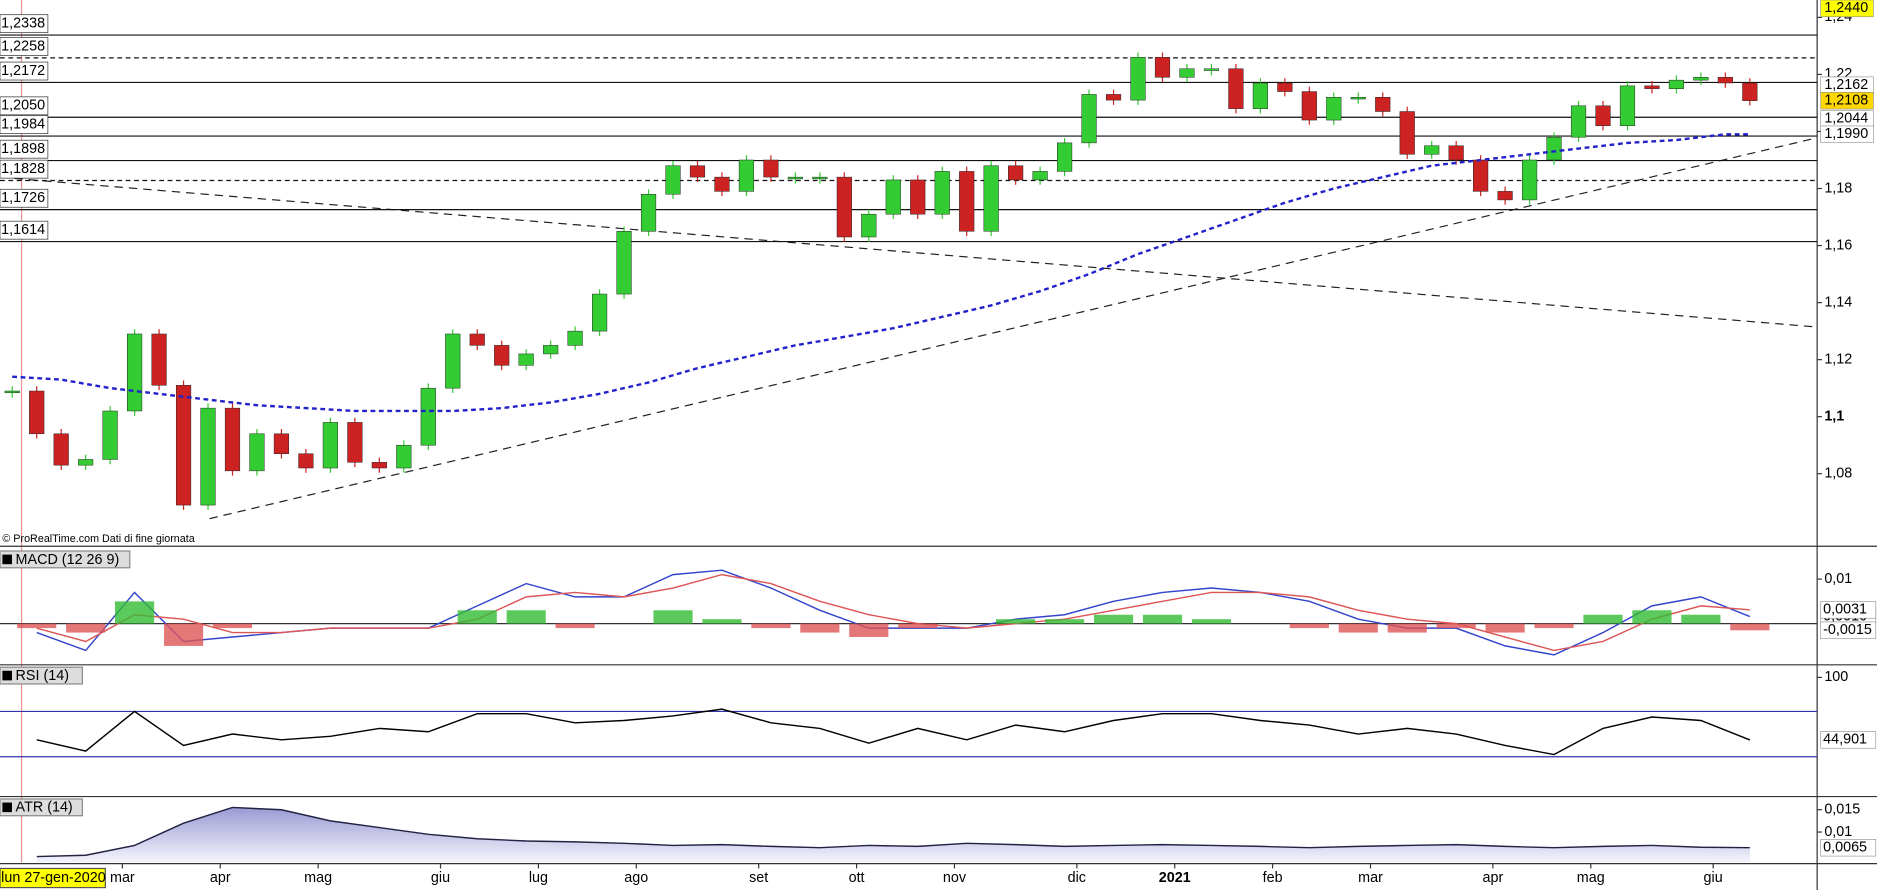  Describe the element at coordinates (7, 675) in the screenshot. I see `panel-icon` at that location.